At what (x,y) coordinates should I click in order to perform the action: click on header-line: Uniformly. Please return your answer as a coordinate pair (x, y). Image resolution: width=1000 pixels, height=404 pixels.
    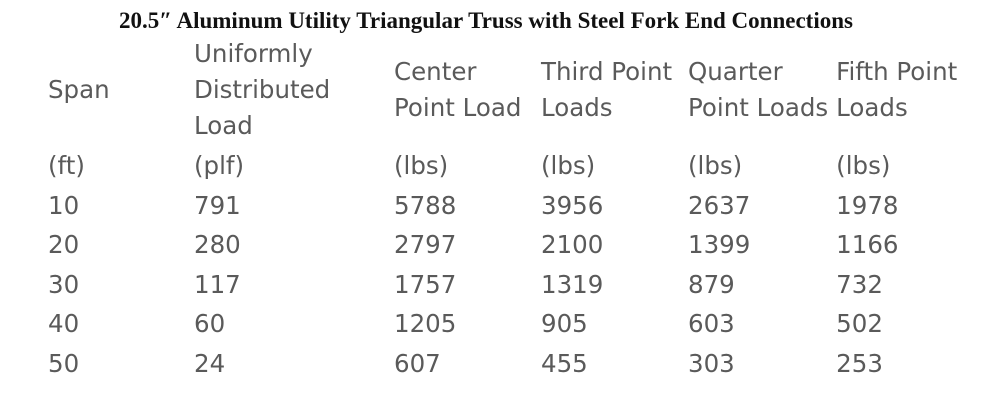
    Looking at the image, I should click on (253, 53).